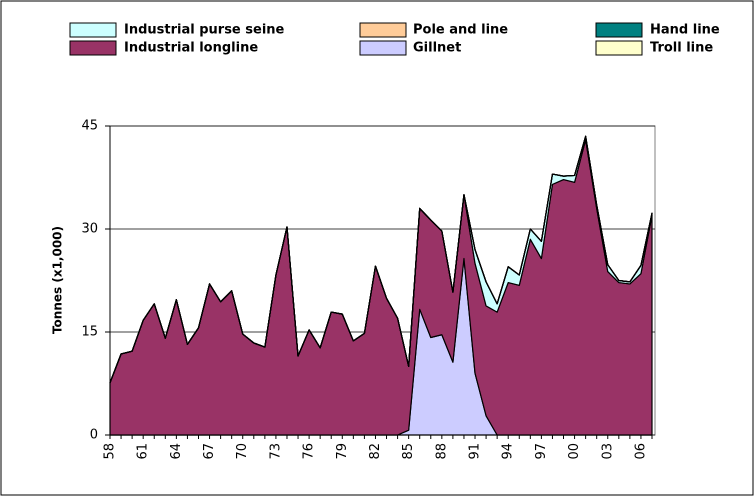  I want to click on legend-label: Industrial purse seine, so click(204, 30).